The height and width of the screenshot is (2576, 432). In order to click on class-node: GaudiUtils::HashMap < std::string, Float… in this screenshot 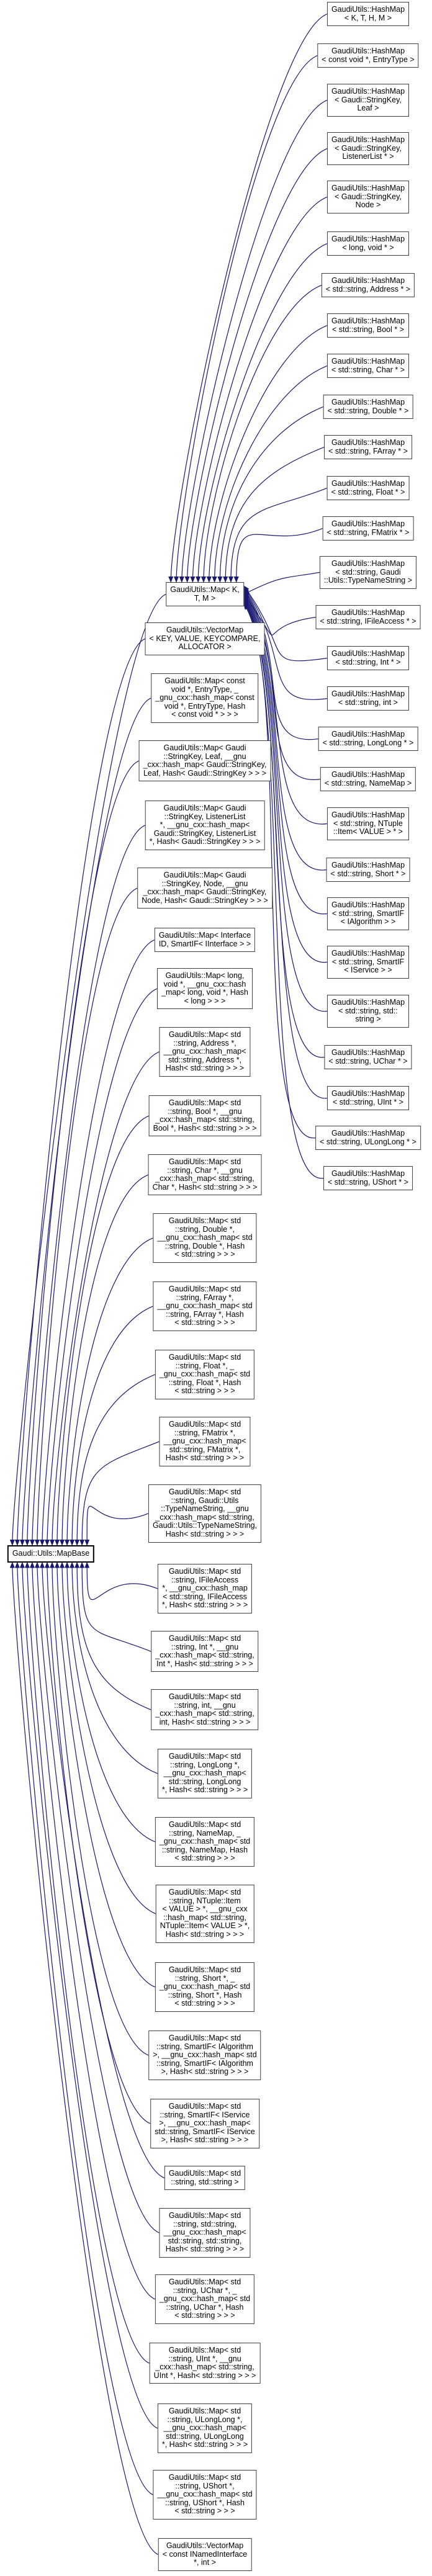, I will do `click(368, 489)`.